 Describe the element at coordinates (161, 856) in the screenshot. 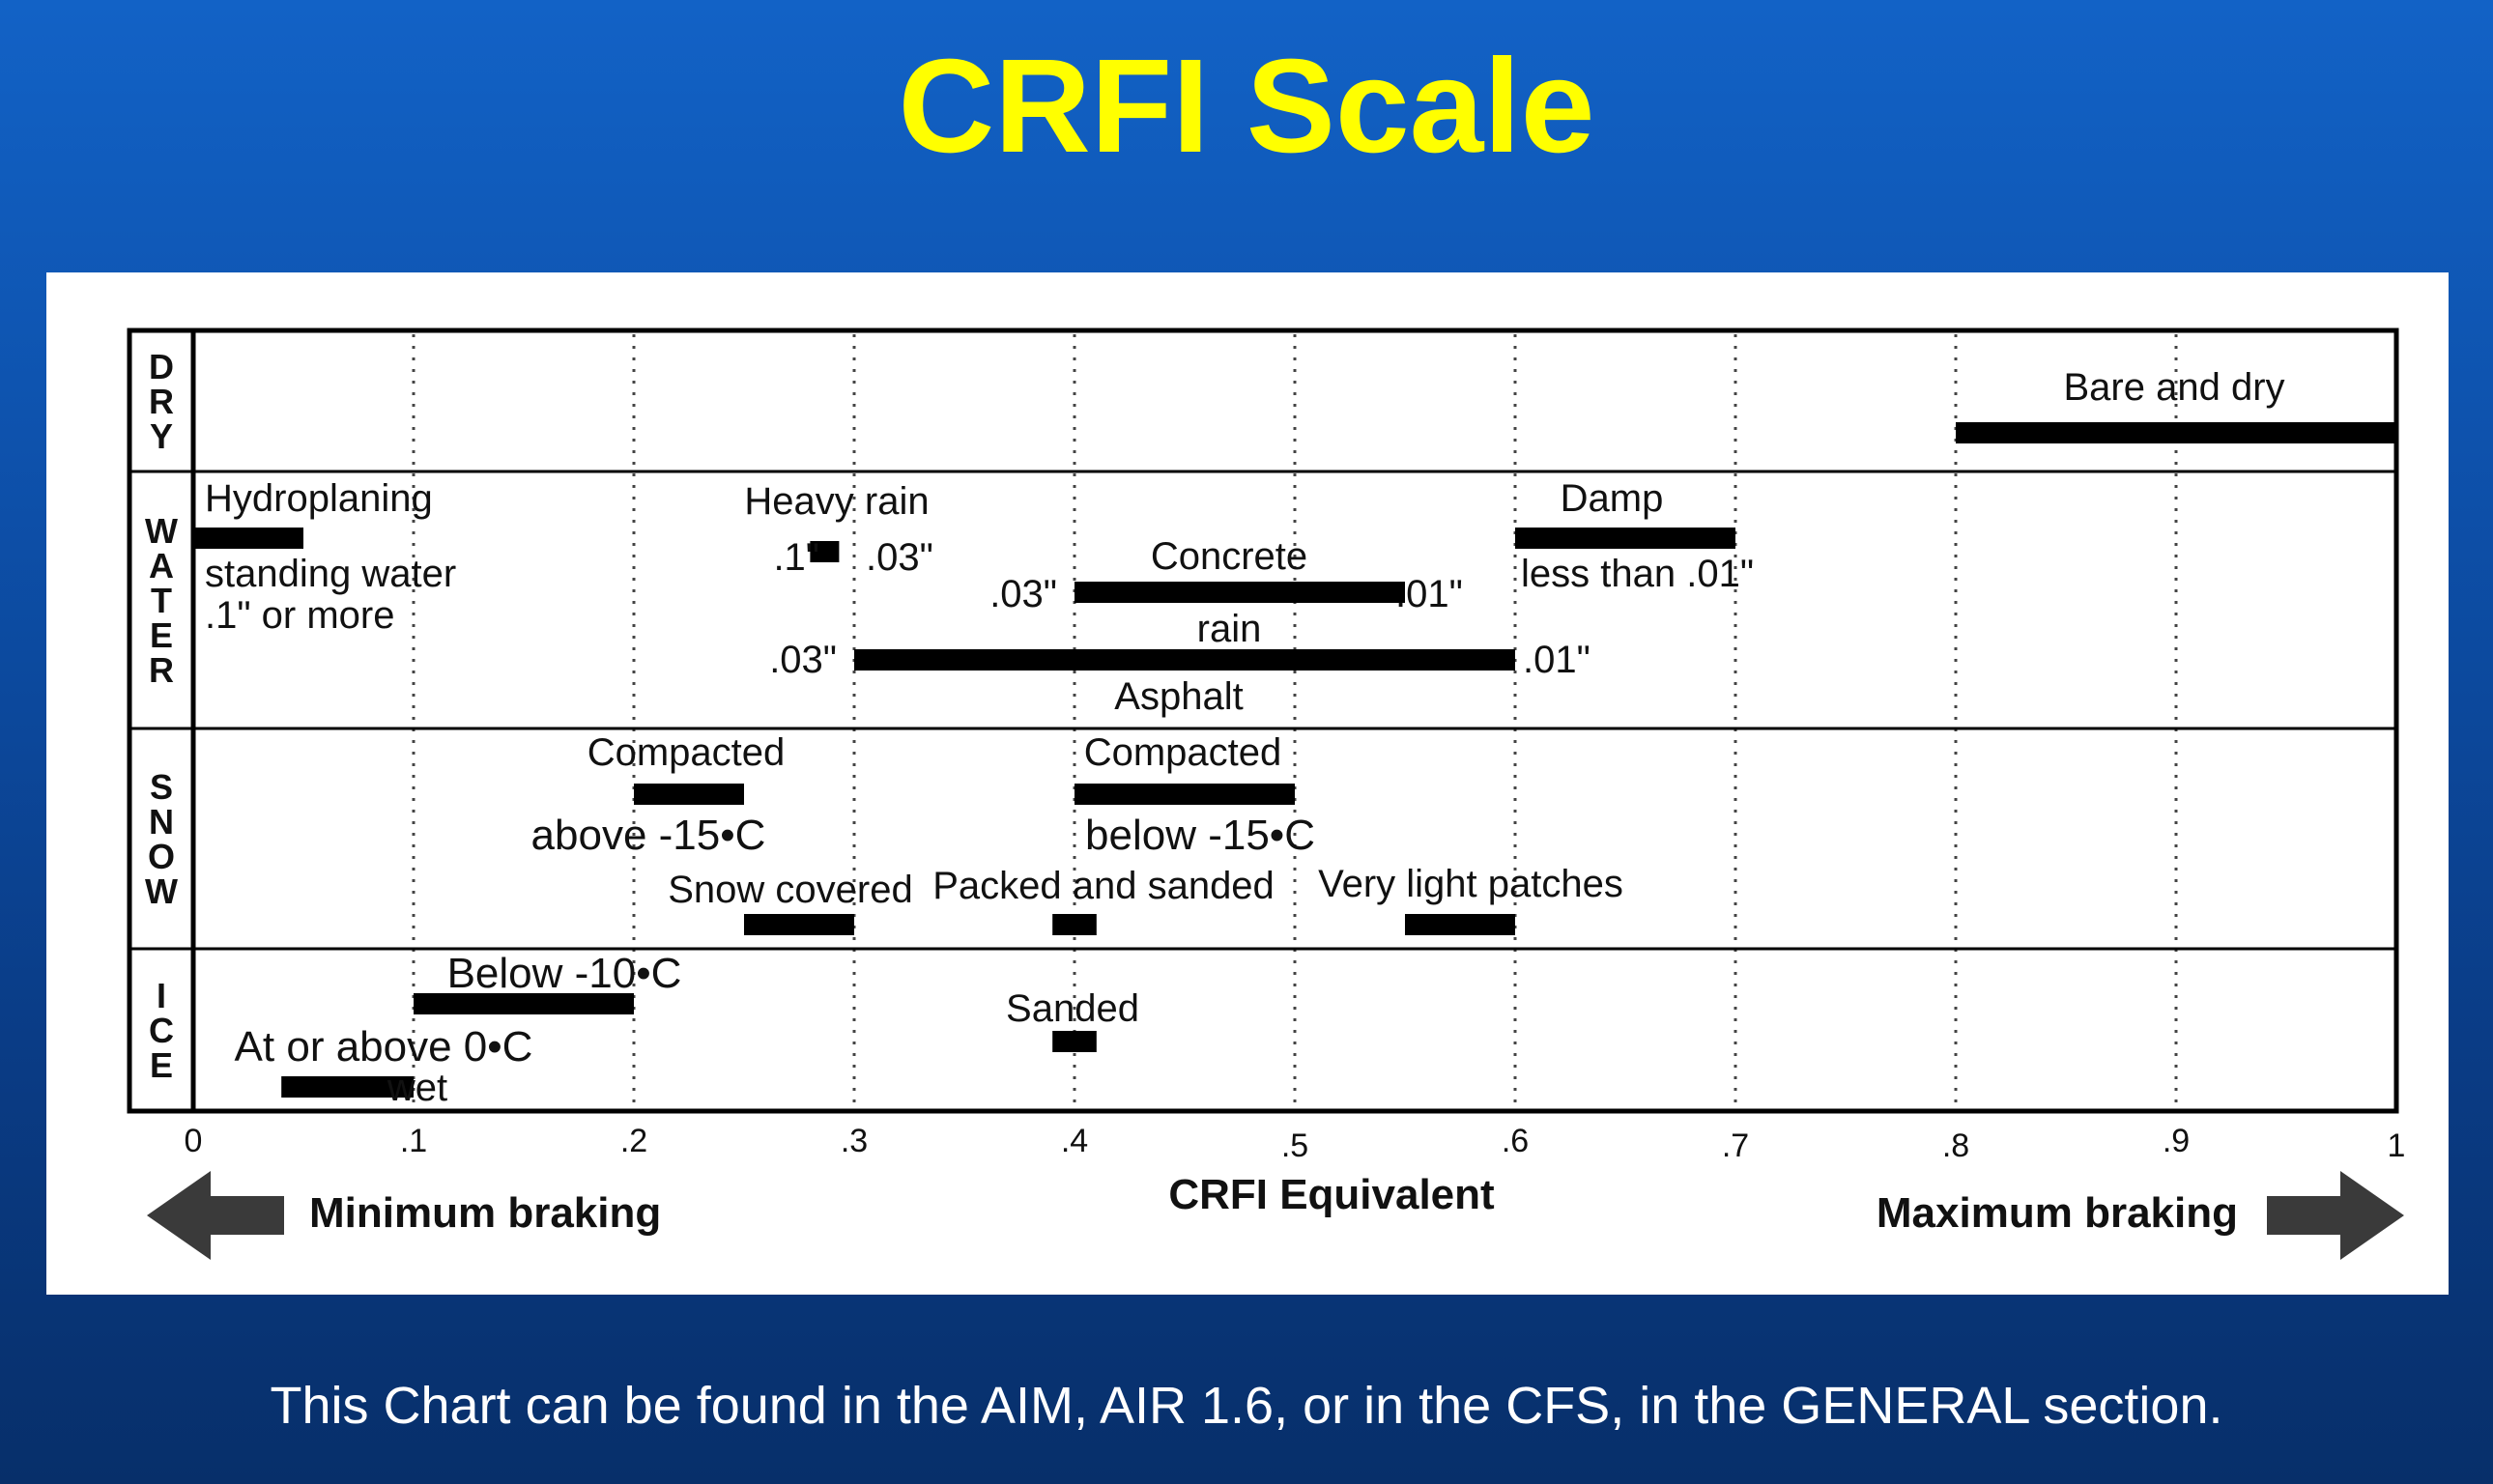

I see `category-letter: O` at that location.